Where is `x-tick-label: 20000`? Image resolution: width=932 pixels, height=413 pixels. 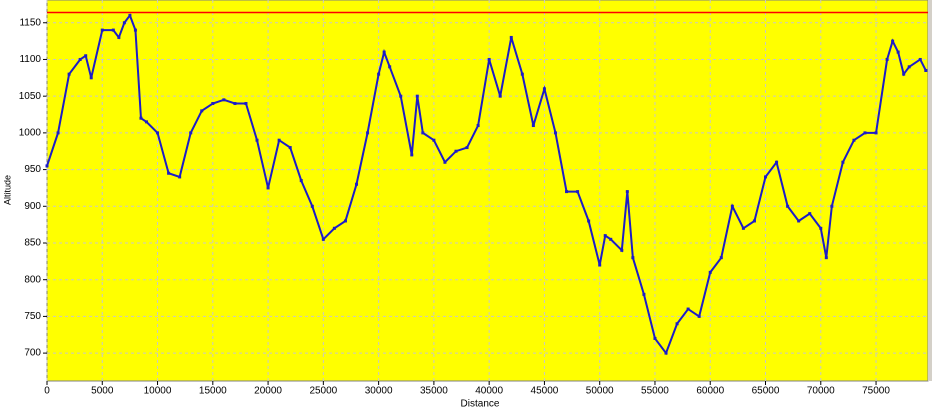 x-tick-label: 20000 is located at coordinates (268, 391).